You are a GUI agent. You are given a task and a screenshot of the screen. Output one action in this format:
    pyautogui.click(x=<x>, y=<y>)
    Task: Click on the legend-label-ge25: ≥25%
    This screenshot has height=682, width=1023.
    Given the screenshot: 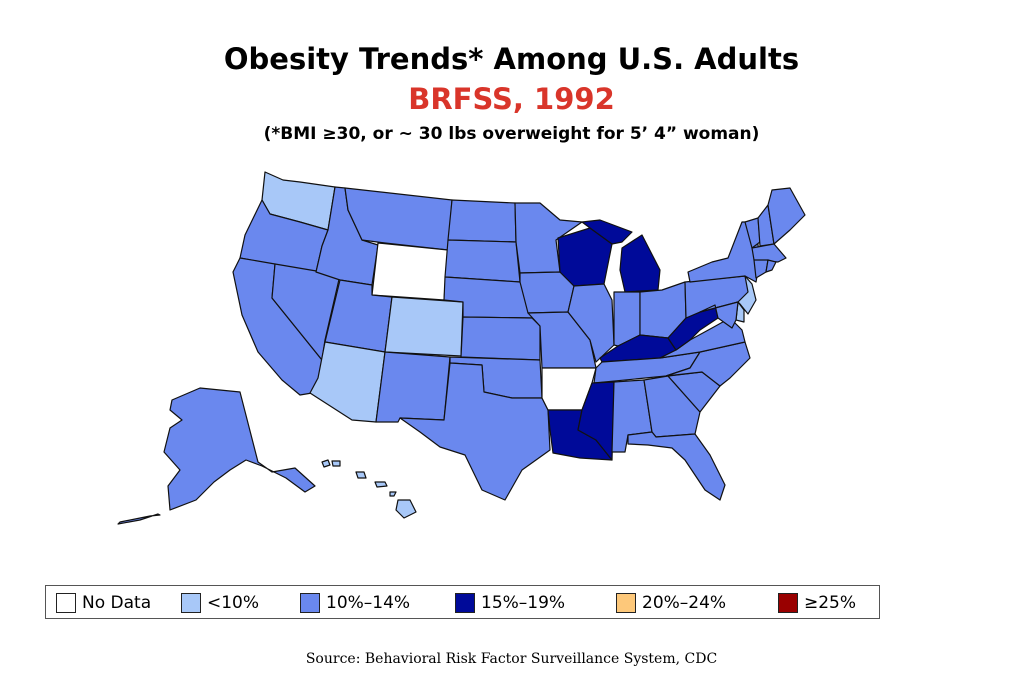 What is the action you would take?
    pyautogui.click(x=830, y=603)
    